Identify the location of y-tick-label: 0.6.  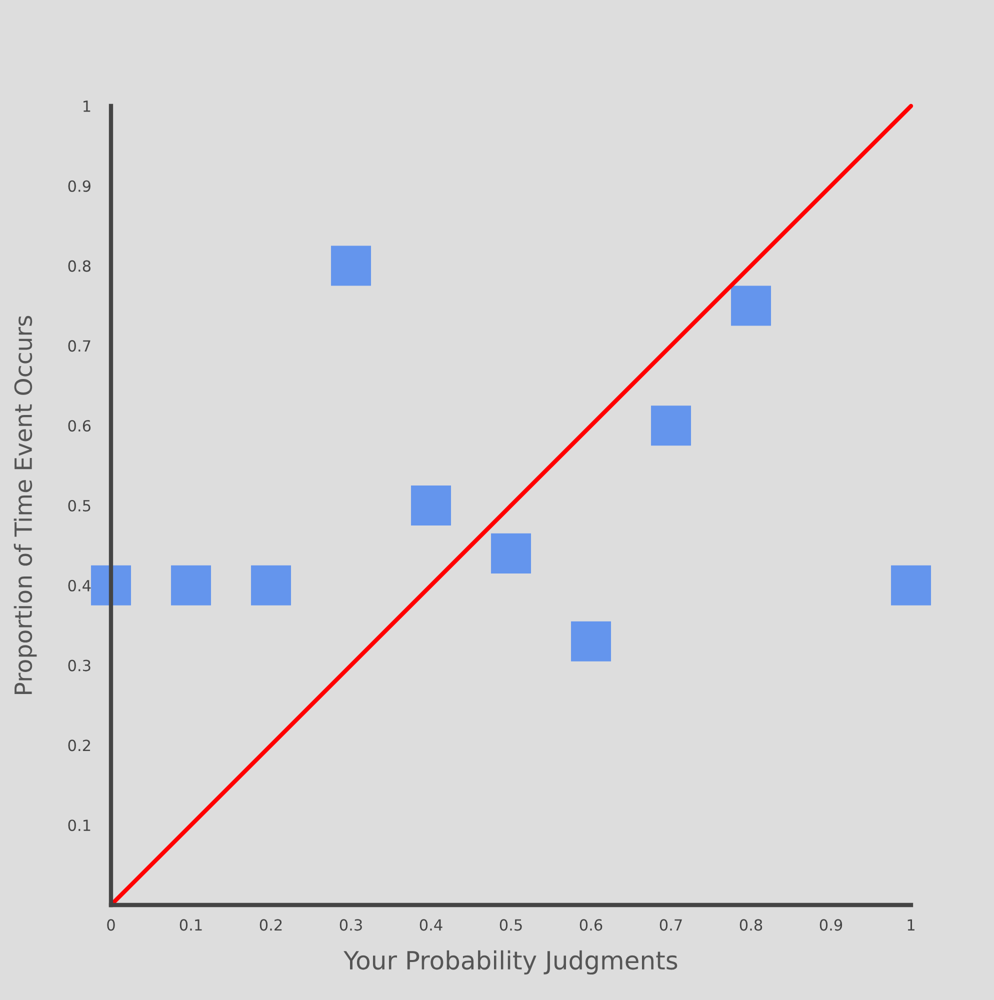
(79, 426).